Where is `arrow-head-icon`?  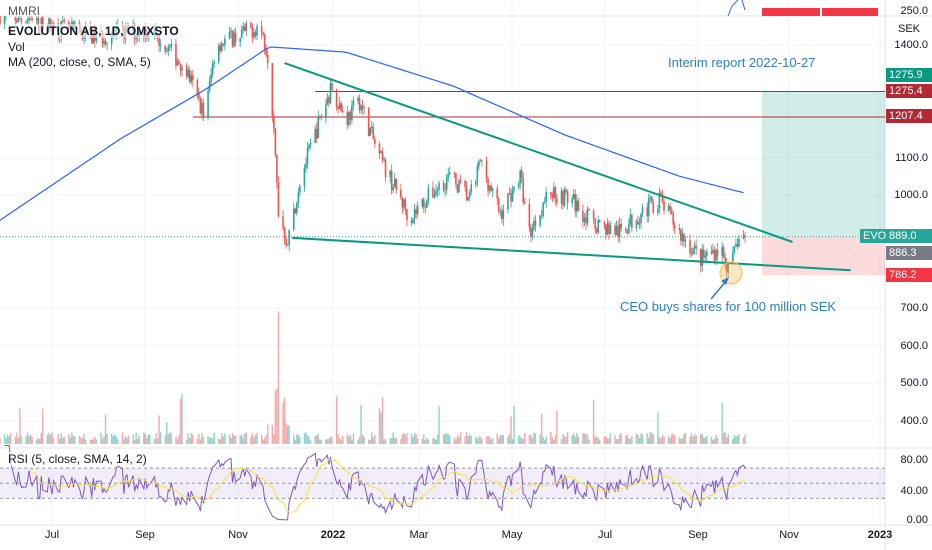
arrow-head-icon is located at coordinates (725, 281).